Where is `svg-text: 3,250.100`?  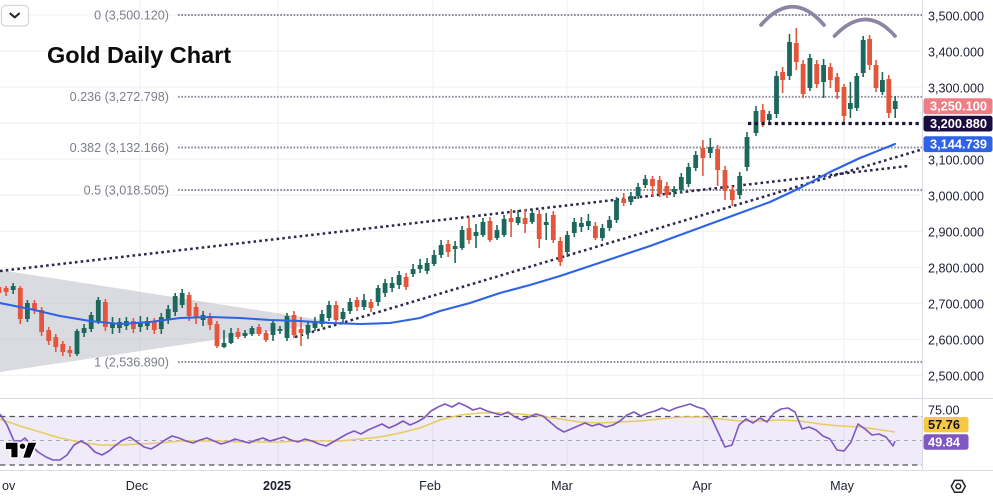
svg-text: 3,250.100 is located at coordinates (958, 106).